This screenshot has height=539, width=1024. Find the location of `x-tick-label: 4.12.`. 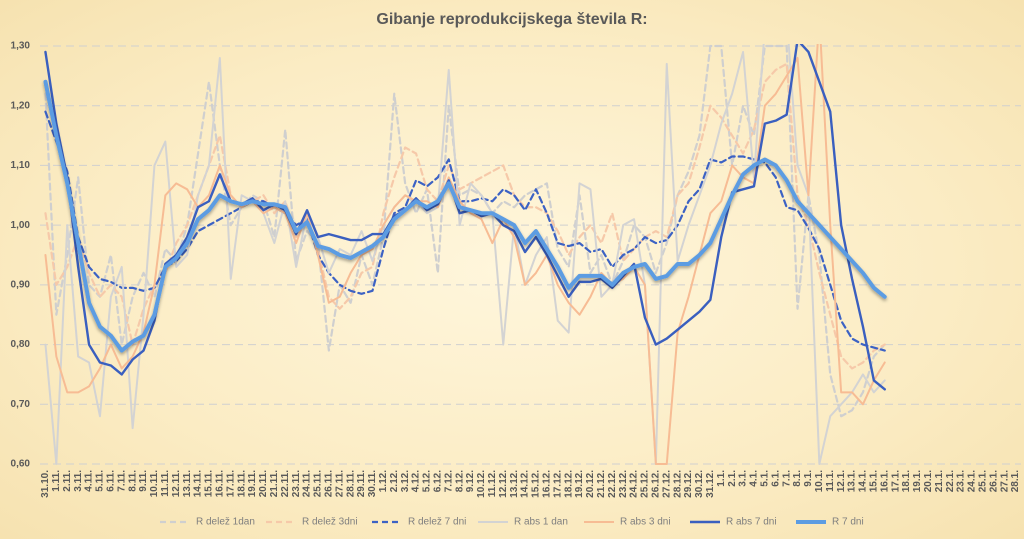

x-tick-label: 4.12. is located at coordinates (416, 481).